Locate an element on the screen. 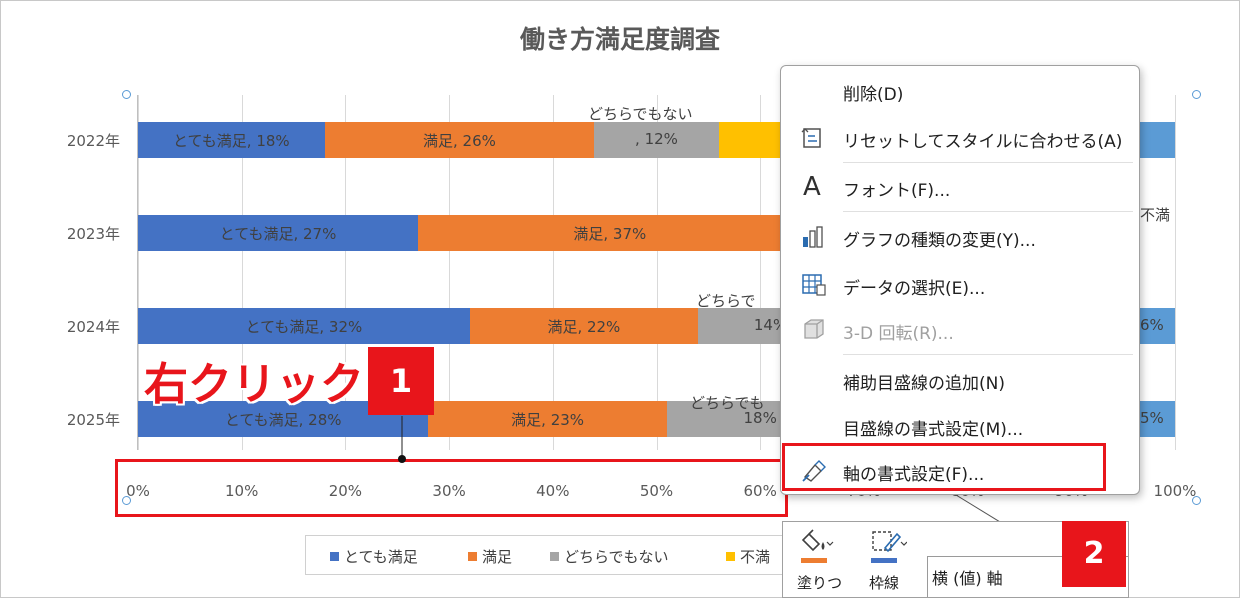 The width and height of the screenshot is (1240, 598). plot-handle-tr is located at coordinates (1196, 94).